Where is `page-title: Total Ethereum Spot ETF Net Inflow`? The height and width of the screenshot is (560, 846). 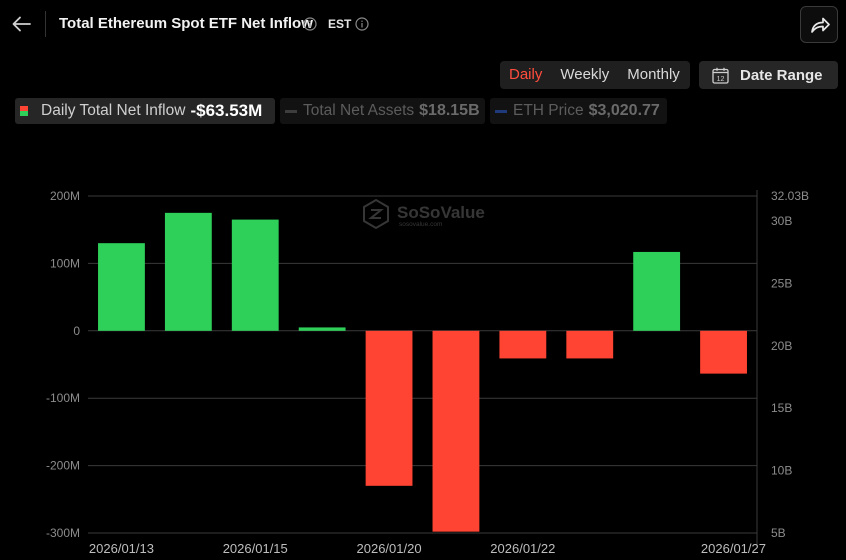
page-title: Total Ethereum Spot ETF Net Inflow is located at coordinates (186, 23).